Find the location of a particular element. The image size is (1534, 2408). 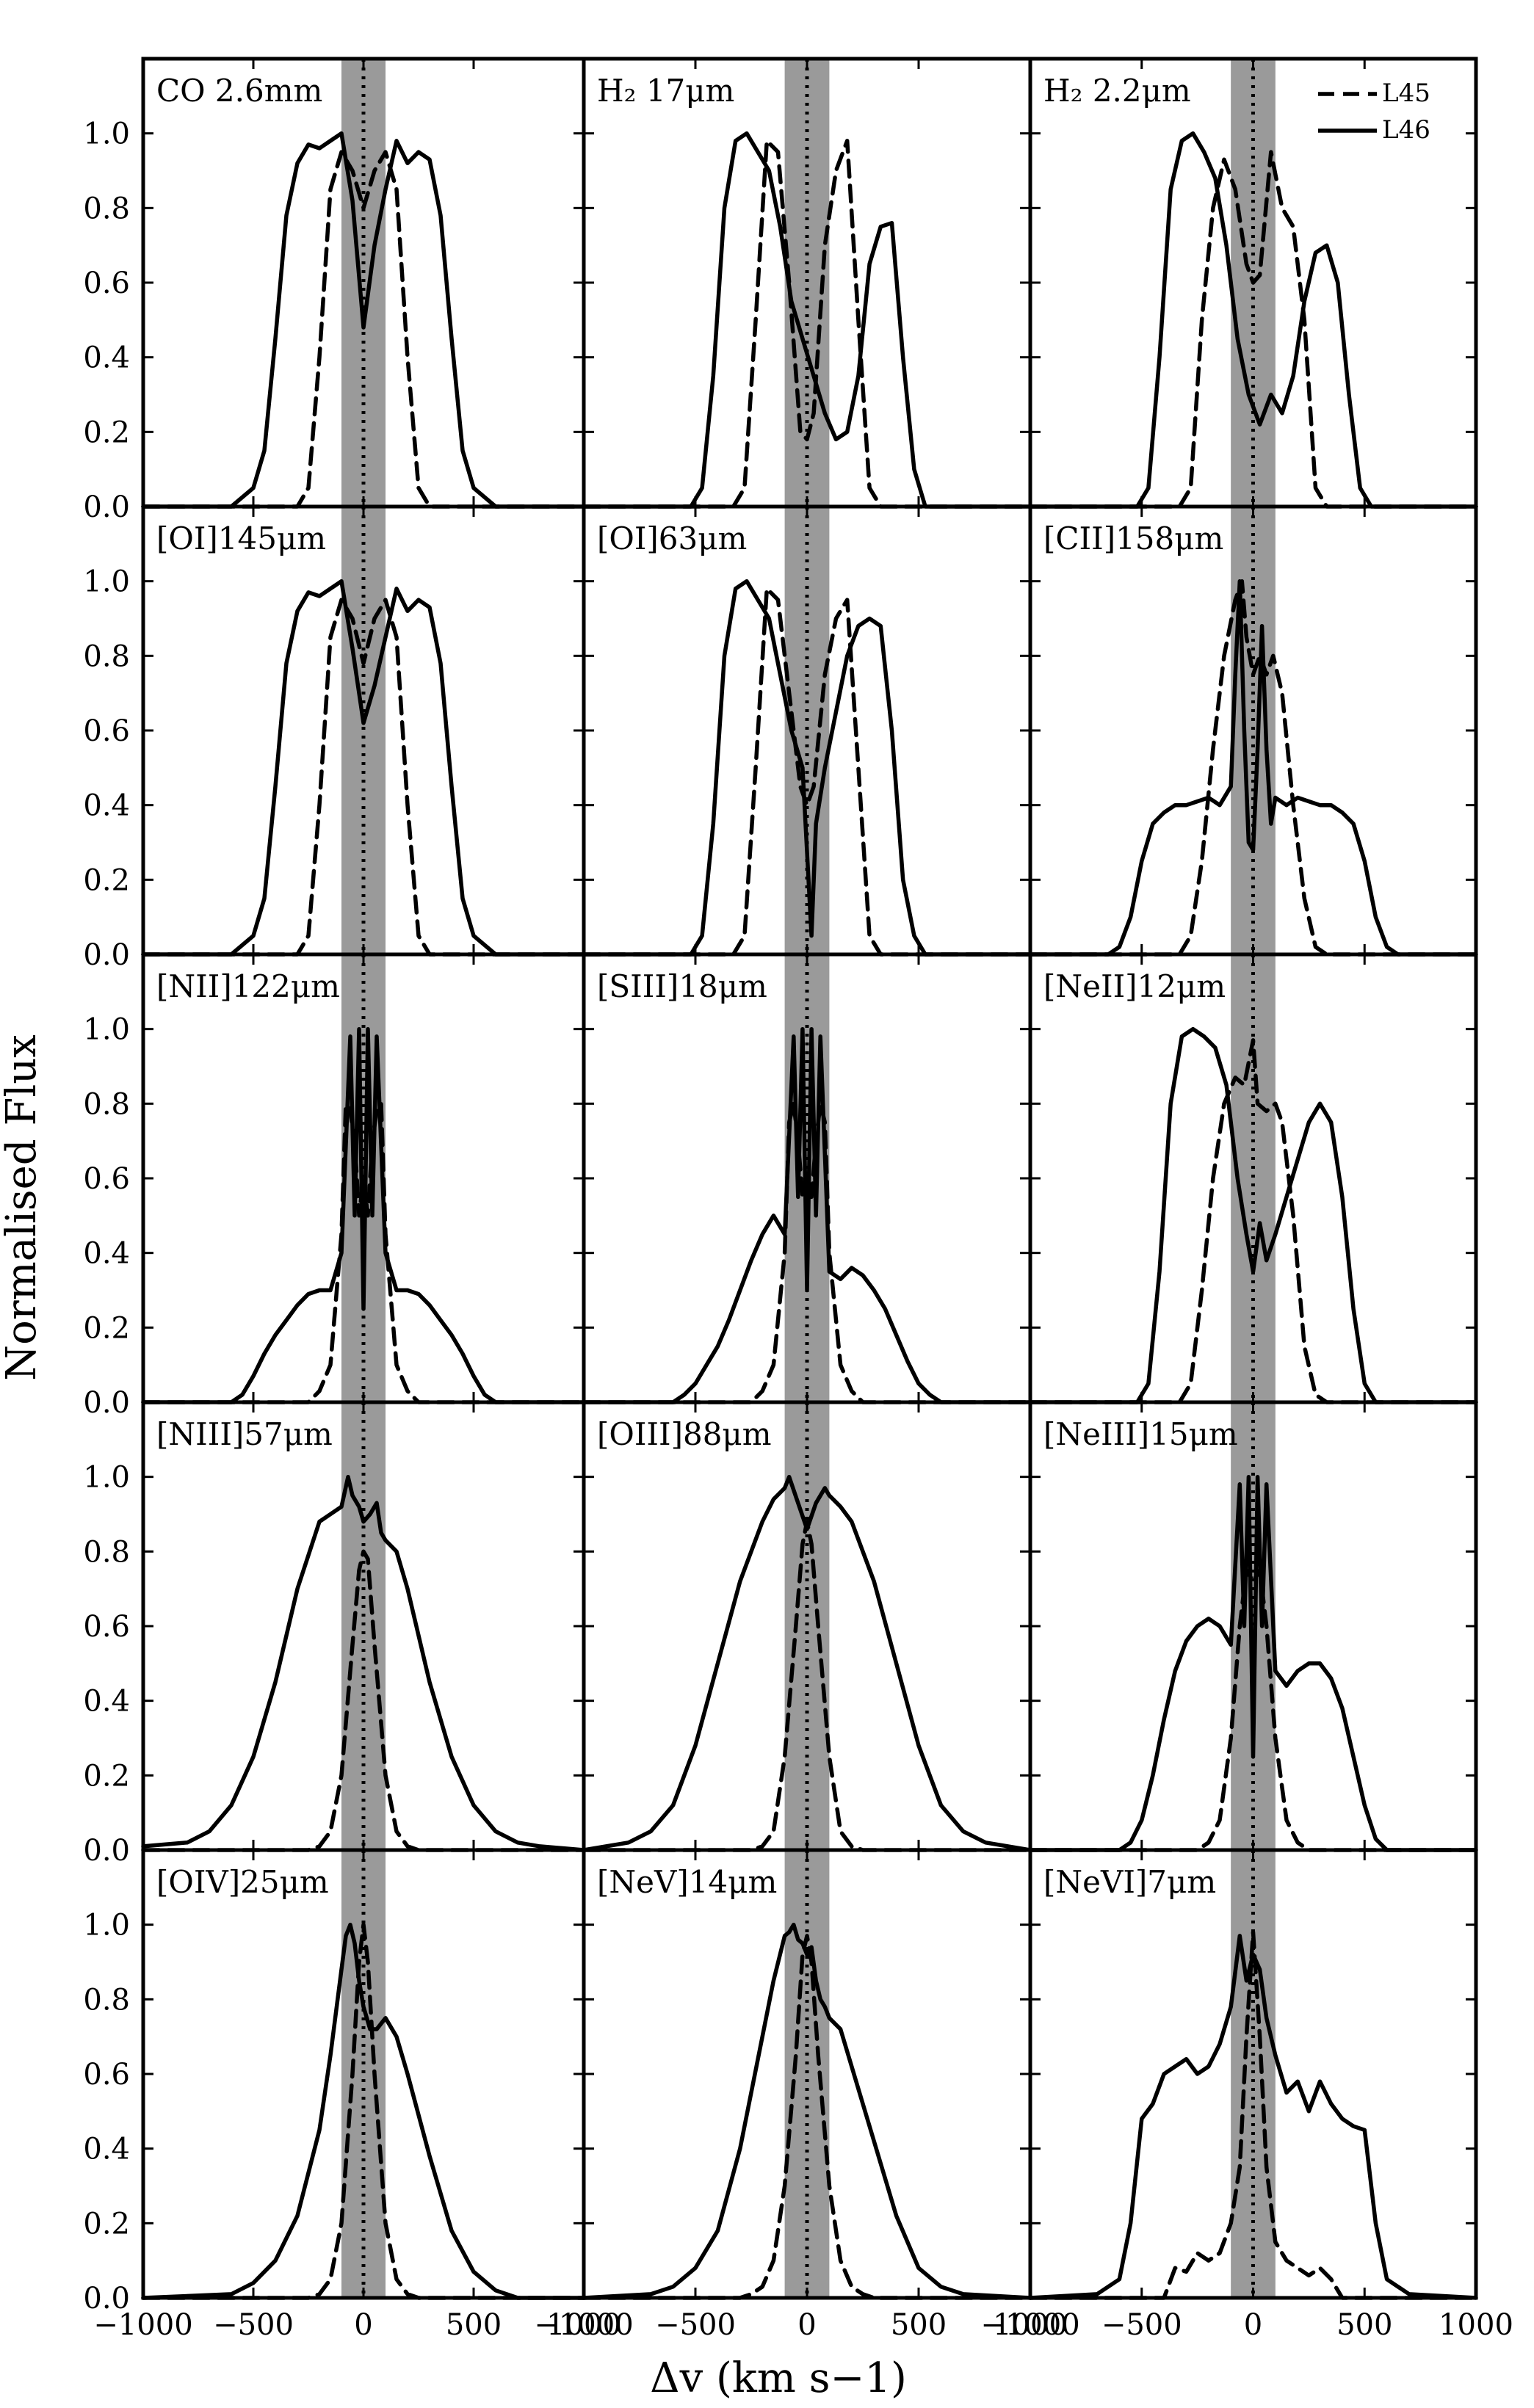

panel-label: CO 2.6mm is located at coordinates (239, 91).